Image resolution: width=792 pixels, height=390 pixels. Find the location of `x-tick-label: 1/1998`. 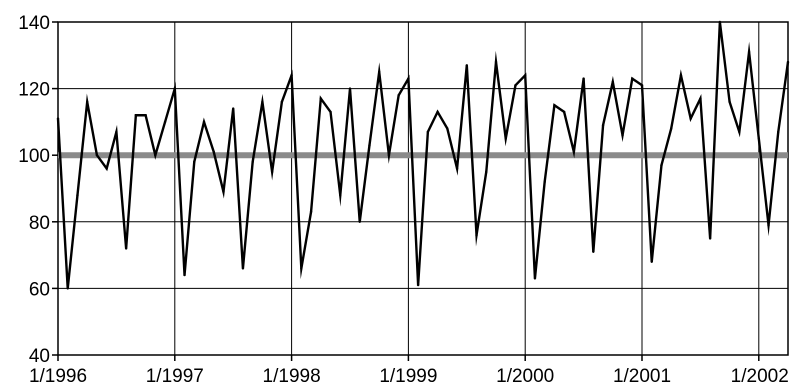

x-tick-label: 1/1998 is located at coordinates (292, 376).